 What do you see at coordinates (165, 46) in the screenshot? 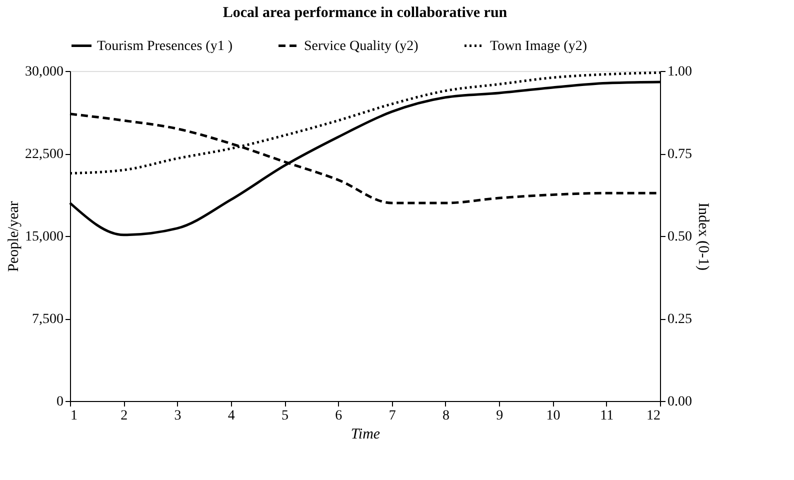
I see `legend-label: Tourism Presences (y1 )` at bounding box center [165, 46].